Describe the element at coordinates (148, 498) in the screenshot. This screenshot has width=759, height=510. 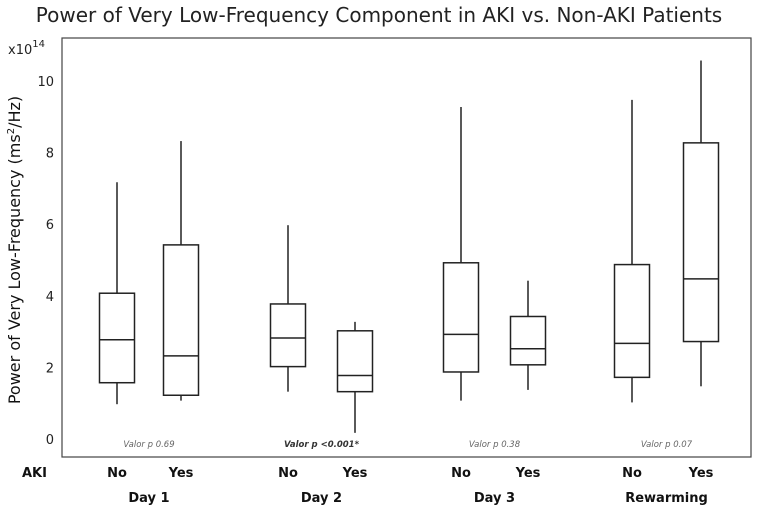
I see `group-label: Day 1` at that location.